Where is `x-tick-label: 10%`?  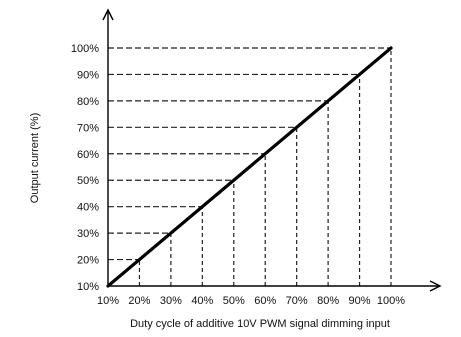
x-tick-label: 10% is located at coordinates (108, 301).